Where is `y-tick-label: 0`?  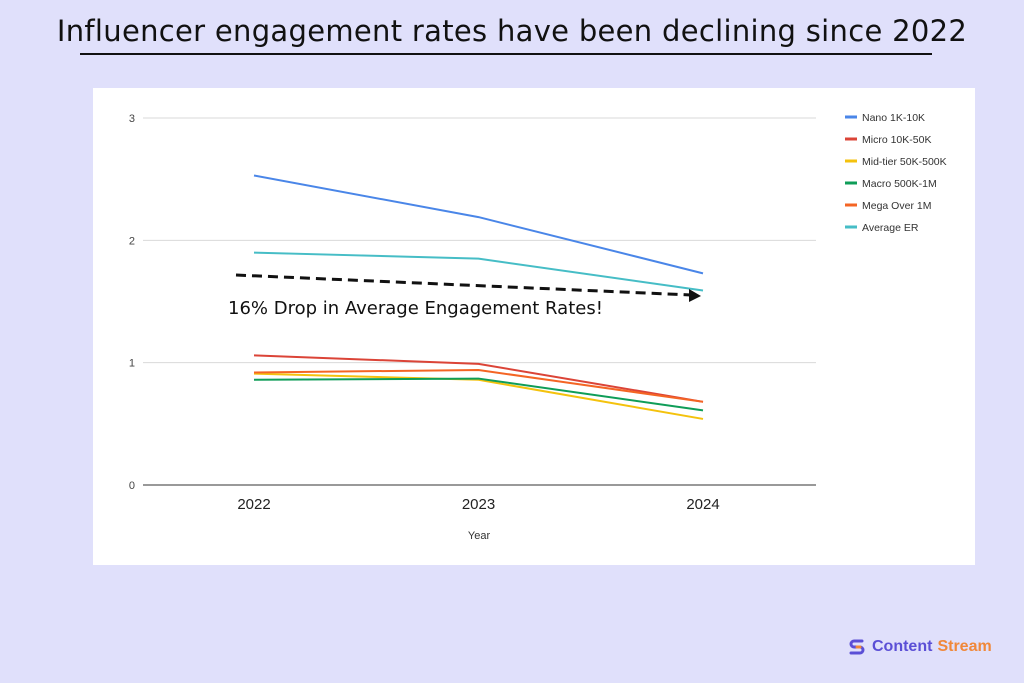 y-tick-label: 0 is located at coordinates (132, 486).